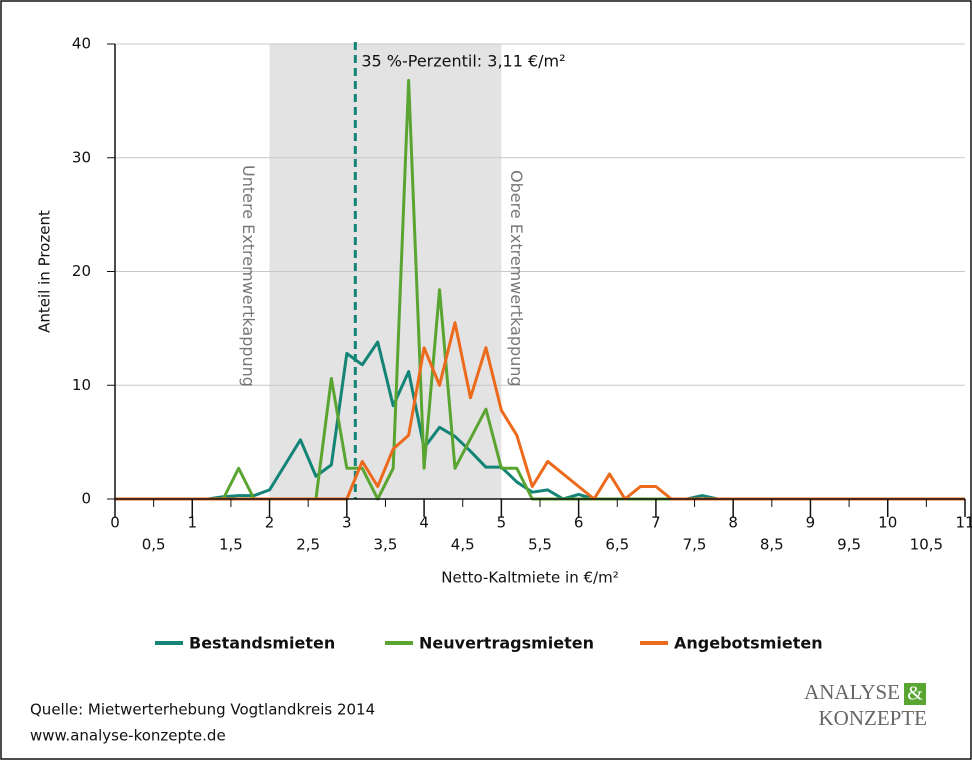 The height and width of the screenshot is (760, 972). I want to click on y-tick-label: 20, so click(81, 271).